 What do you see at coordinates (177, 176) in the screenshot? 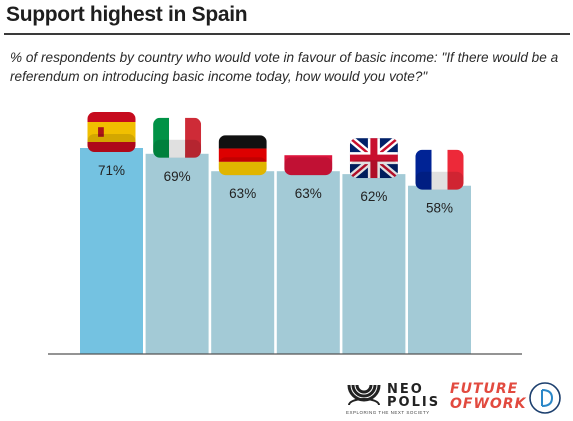
I see `data-label: 69%` at bounding box center [177, 176].